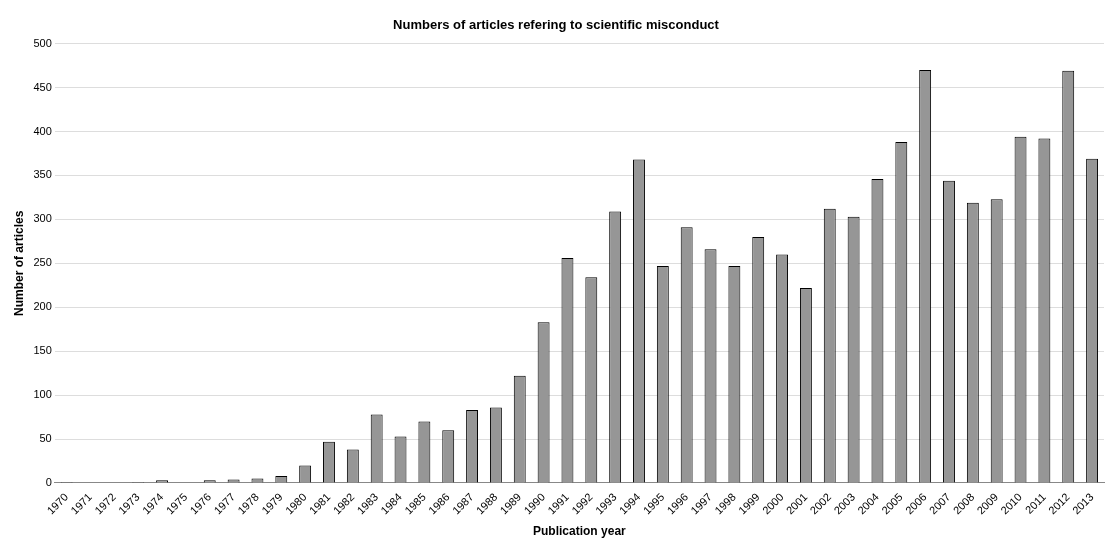  Describe the element at coordinates (42, 130) in the screenshot. I see `y-tick-label: 400` at that location.